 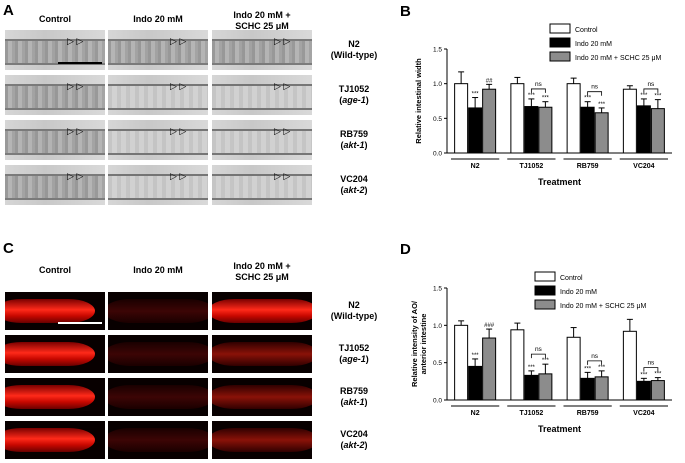 What do you see at coordinates (437, 289) in the screenshot?
I see `y-tick-label: 1.5` at bounding box center [437, 289].